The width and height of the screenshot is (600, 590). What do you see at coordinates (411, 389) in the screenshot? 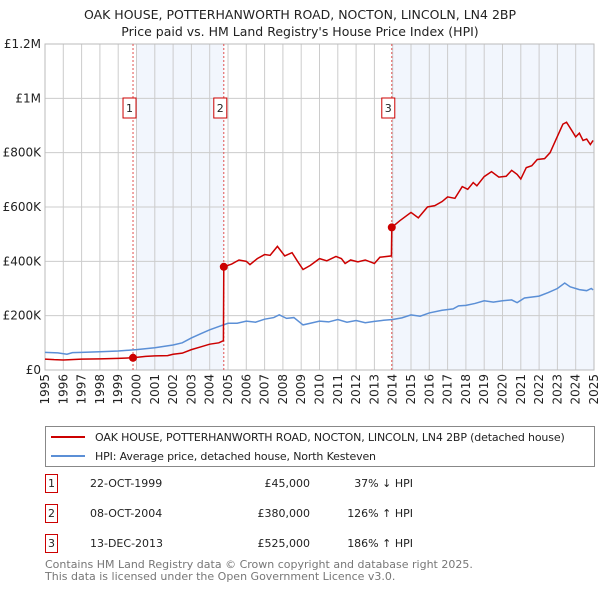
I see `x-tick-label: 2015` at bounding box center [411, 389].